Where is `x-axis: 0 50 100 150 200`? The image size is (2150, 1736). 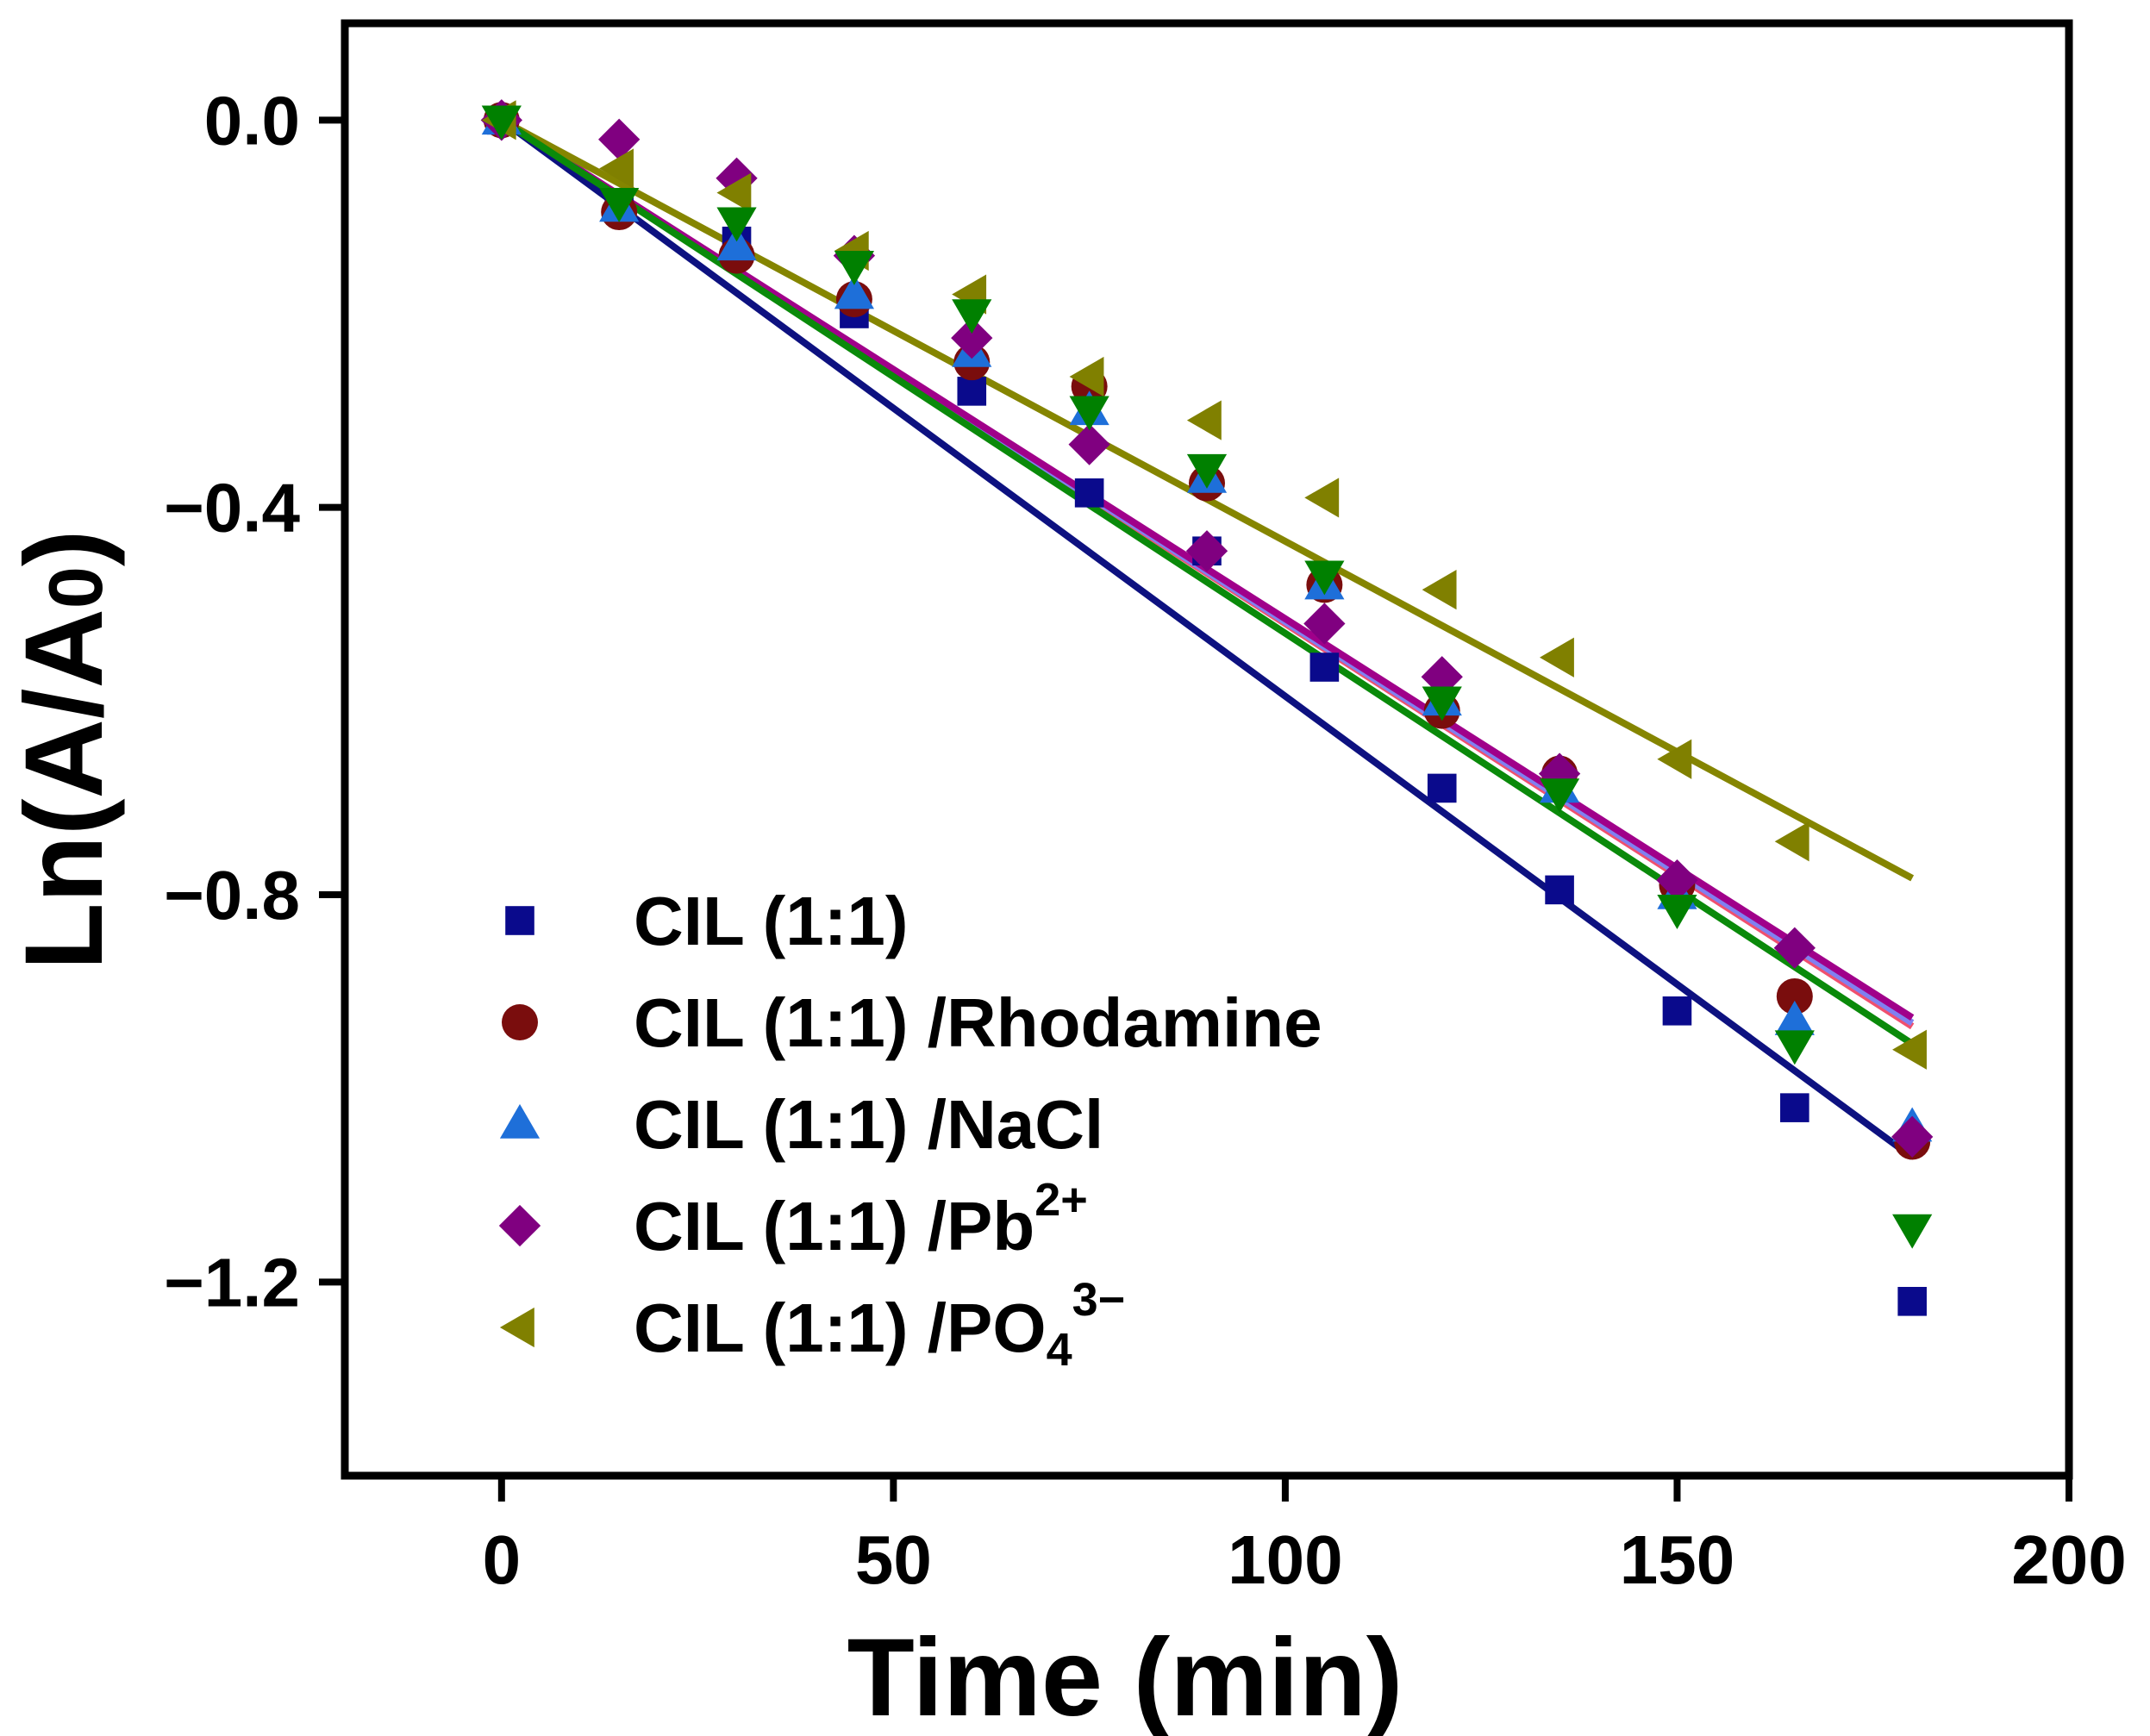 x-axis: 0 50 100 150 200 is located at coordinates (1305, 1537).